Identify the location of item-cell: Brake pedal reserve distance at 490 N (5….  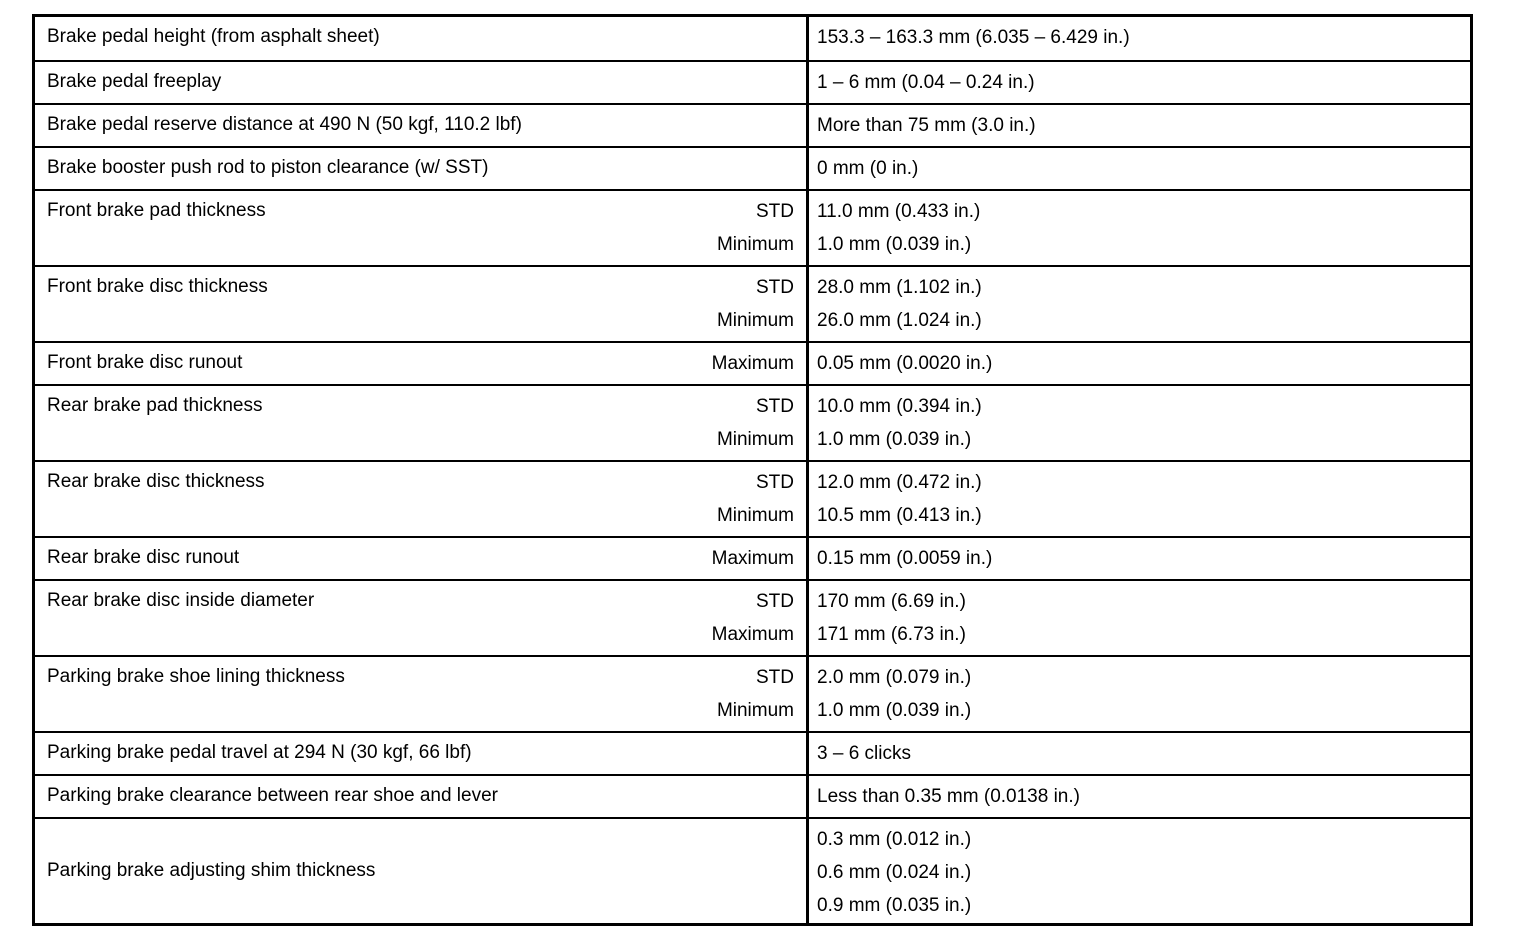
(422, 125).